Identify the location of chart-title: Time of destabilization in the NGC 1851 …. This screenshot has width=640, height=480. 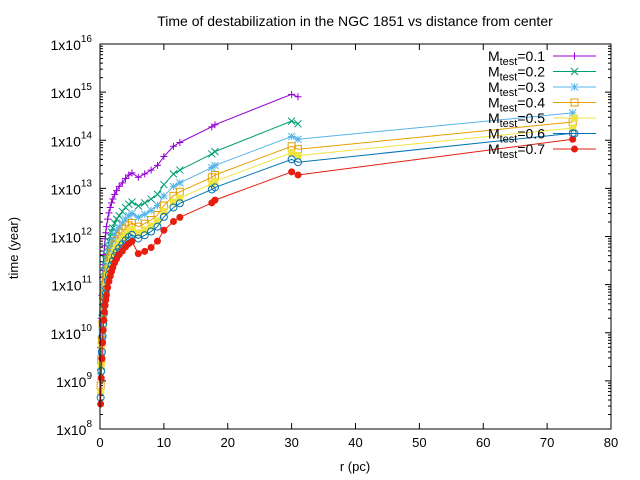
(355, 21).